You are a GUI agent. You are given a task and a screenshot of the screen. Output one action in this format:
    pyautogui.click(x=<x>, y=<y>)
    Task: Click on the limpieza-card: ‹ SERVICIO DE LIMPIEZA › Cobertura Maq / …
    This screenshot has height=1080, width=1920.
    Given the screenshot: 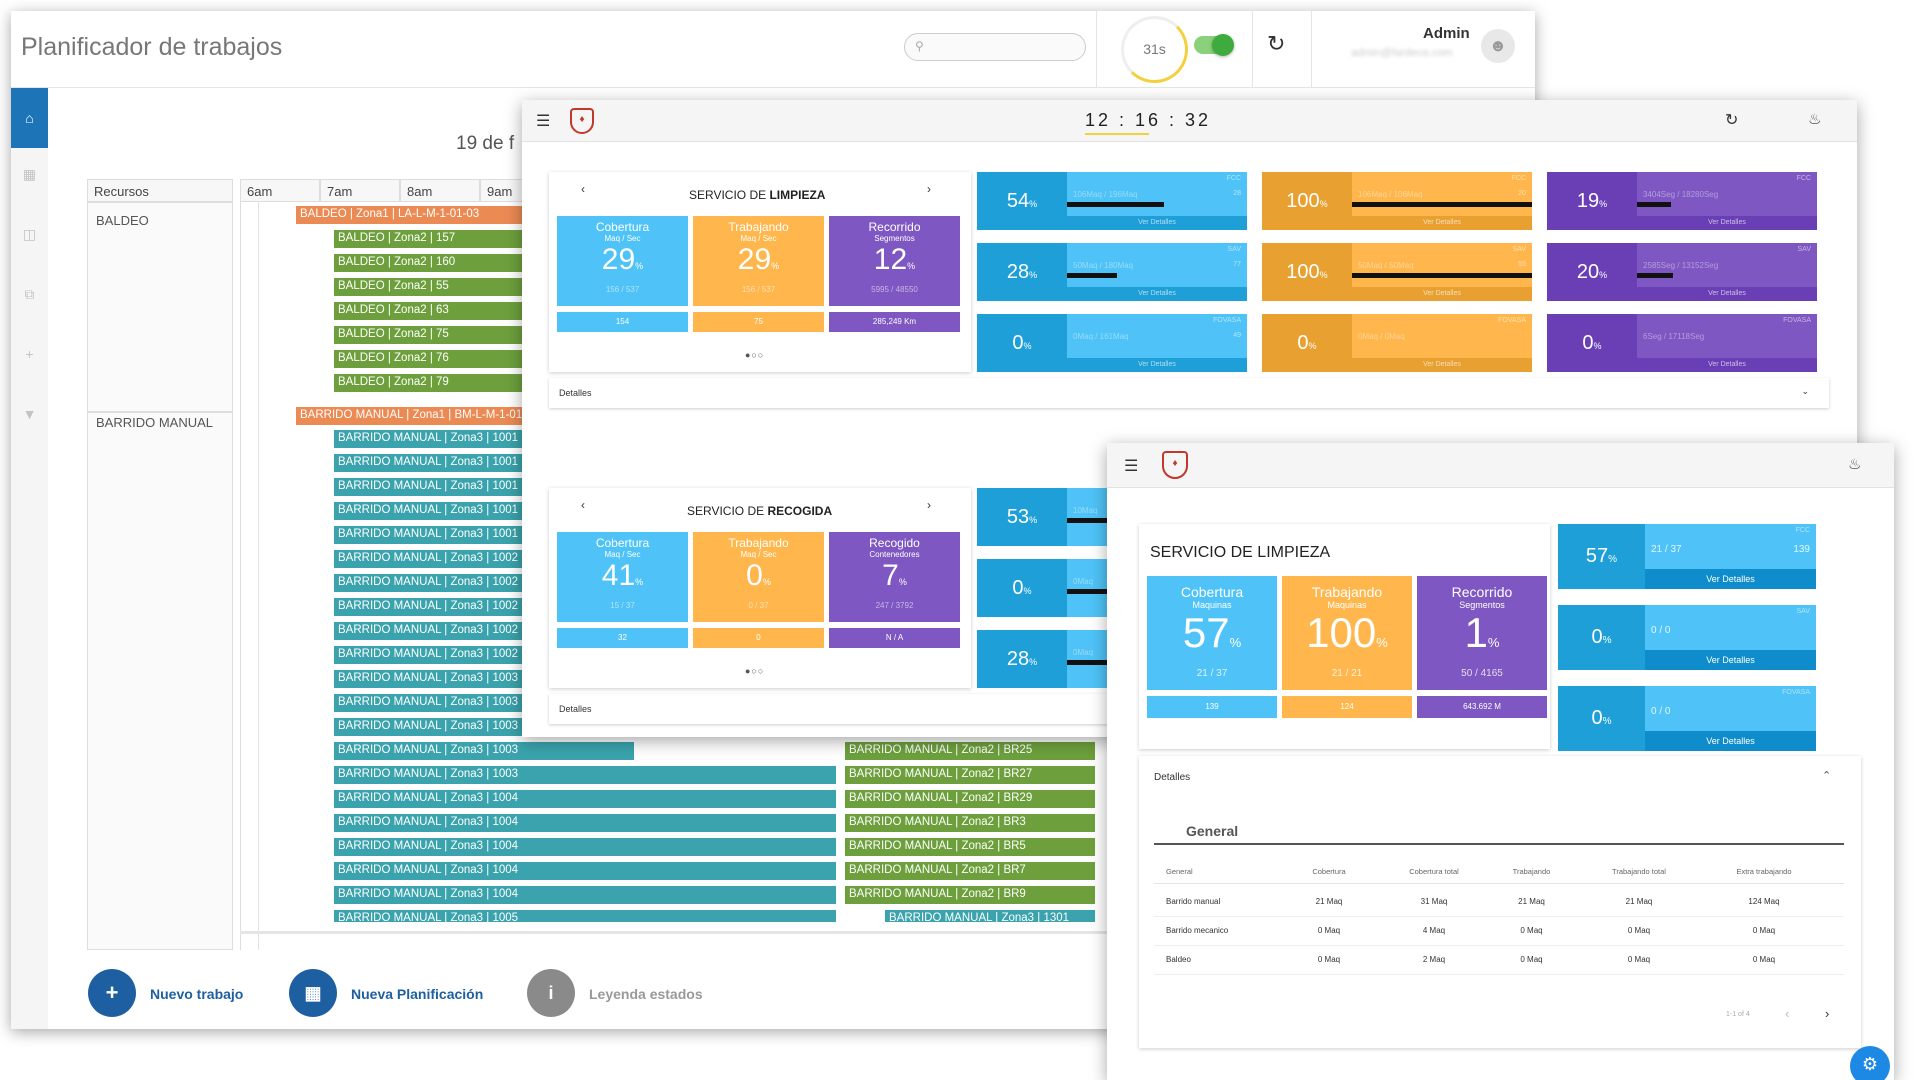 What is the action you would take?
    pyautogui.click(x=760, y=272)
    